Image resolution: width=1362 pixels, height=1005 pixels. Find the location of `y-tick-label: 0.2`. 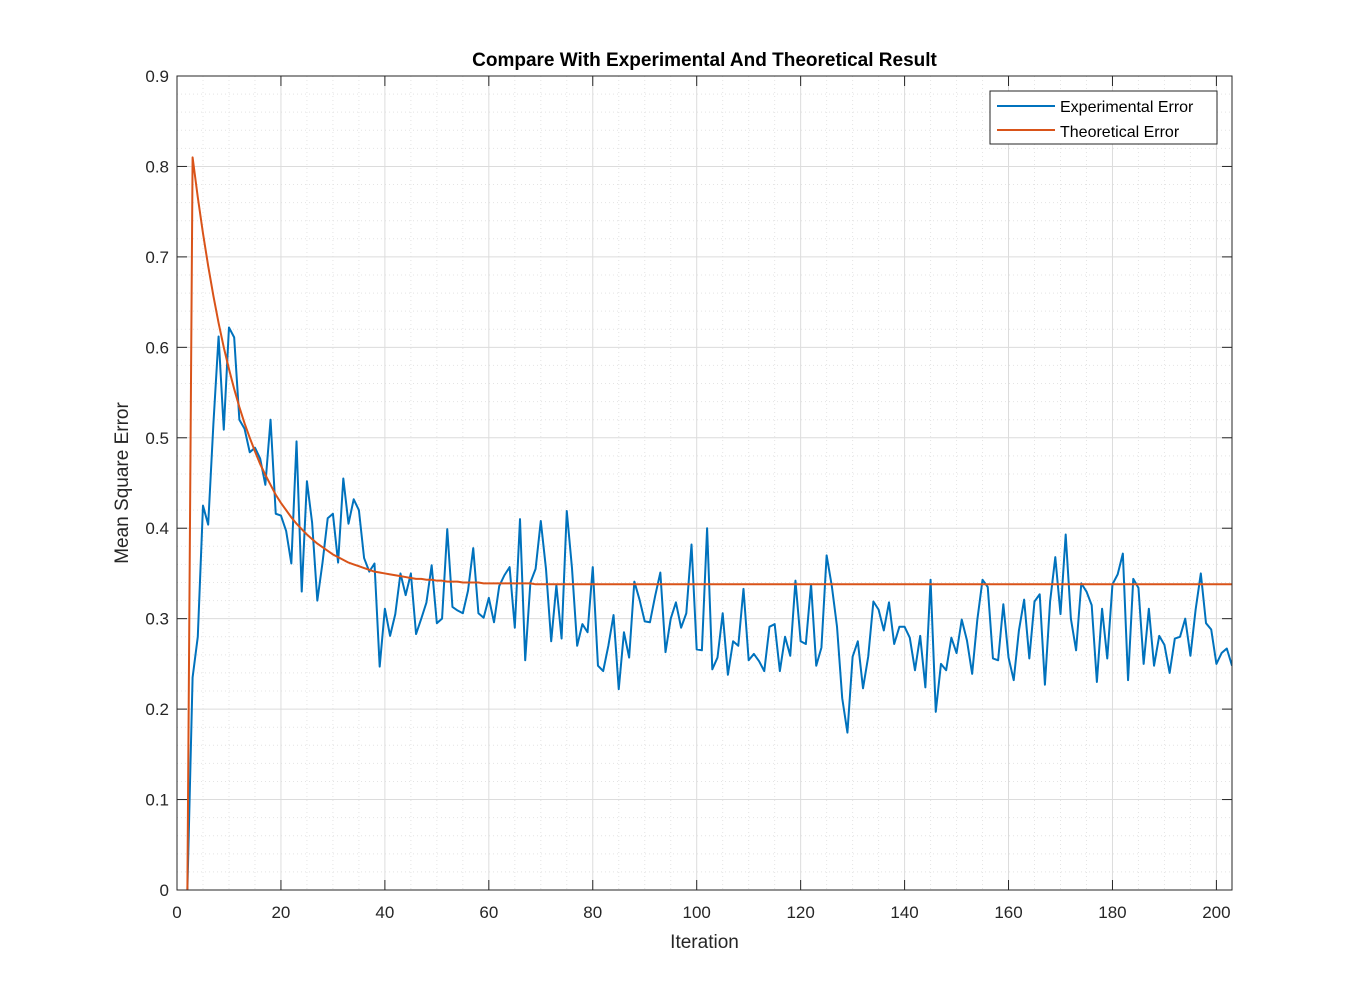

y-tick-label: 0.2 is located at coordinates (157, 709).